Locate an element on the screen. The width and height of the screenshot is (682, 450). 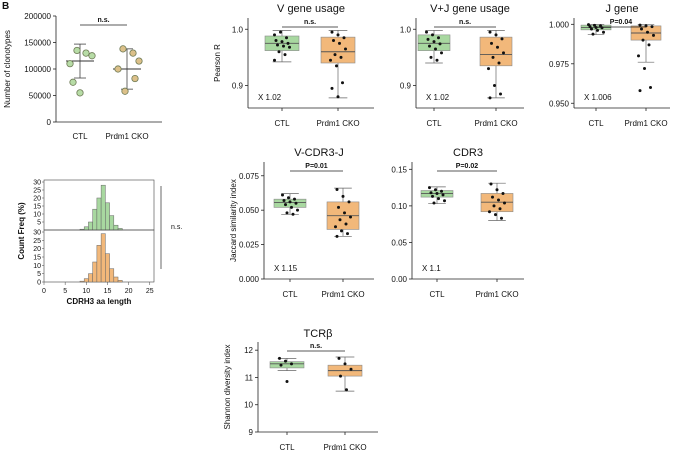
cdr3-ytick-label: 0.05 is located at coordinates (399, 242).